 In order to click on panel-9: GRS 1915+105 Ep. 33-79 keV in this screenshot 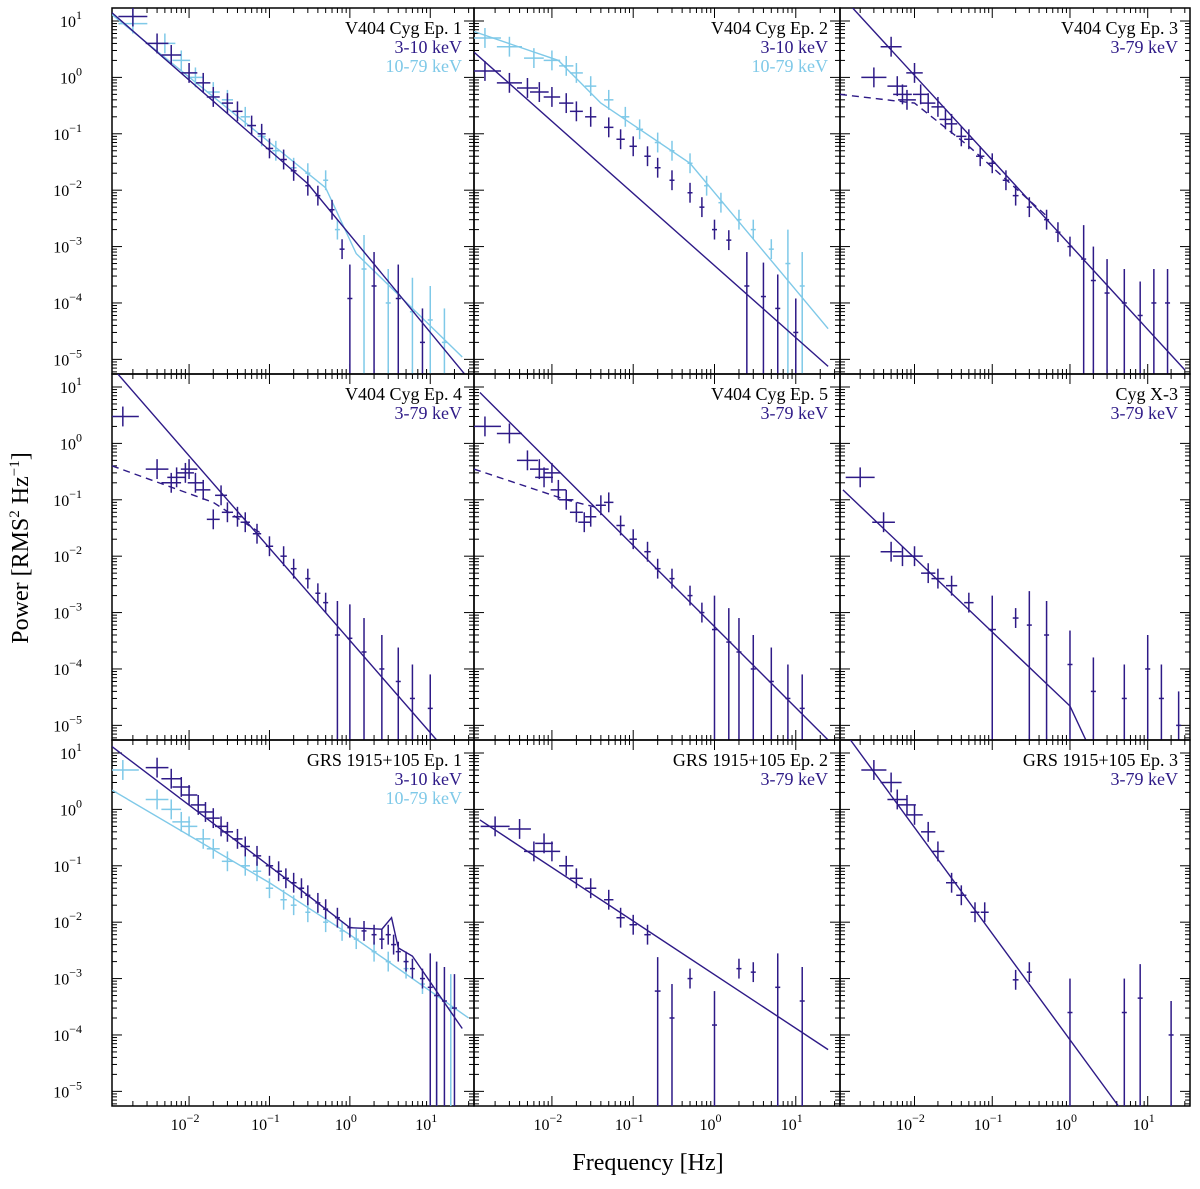, I will do `click(1015, 923)`.